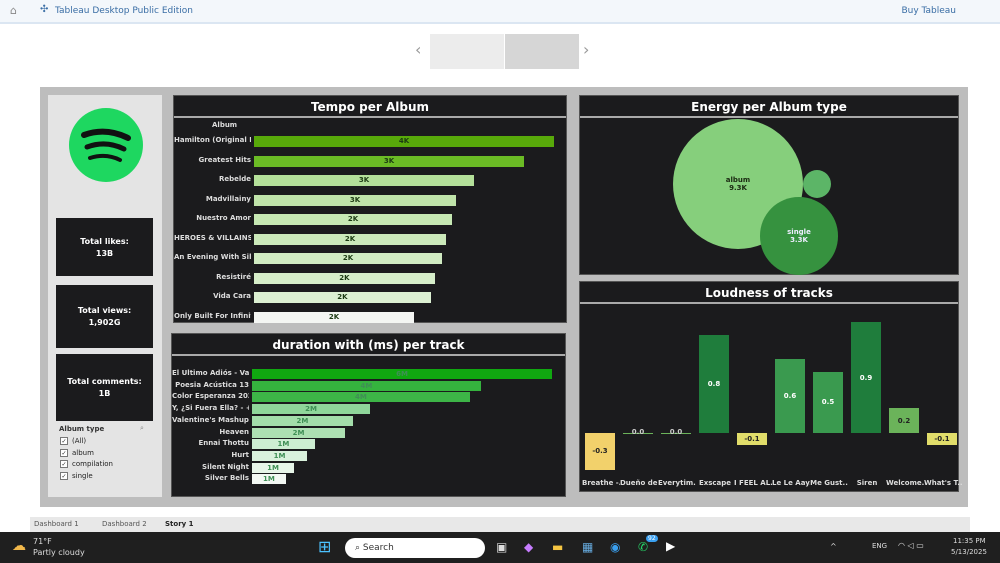 Image resolution: width=1000 pixels, height=563 pixels. What do you see at coordinates (234, 431) in the screenshot?
I see `category-label: Heaven` at bounding box center [234, 431].